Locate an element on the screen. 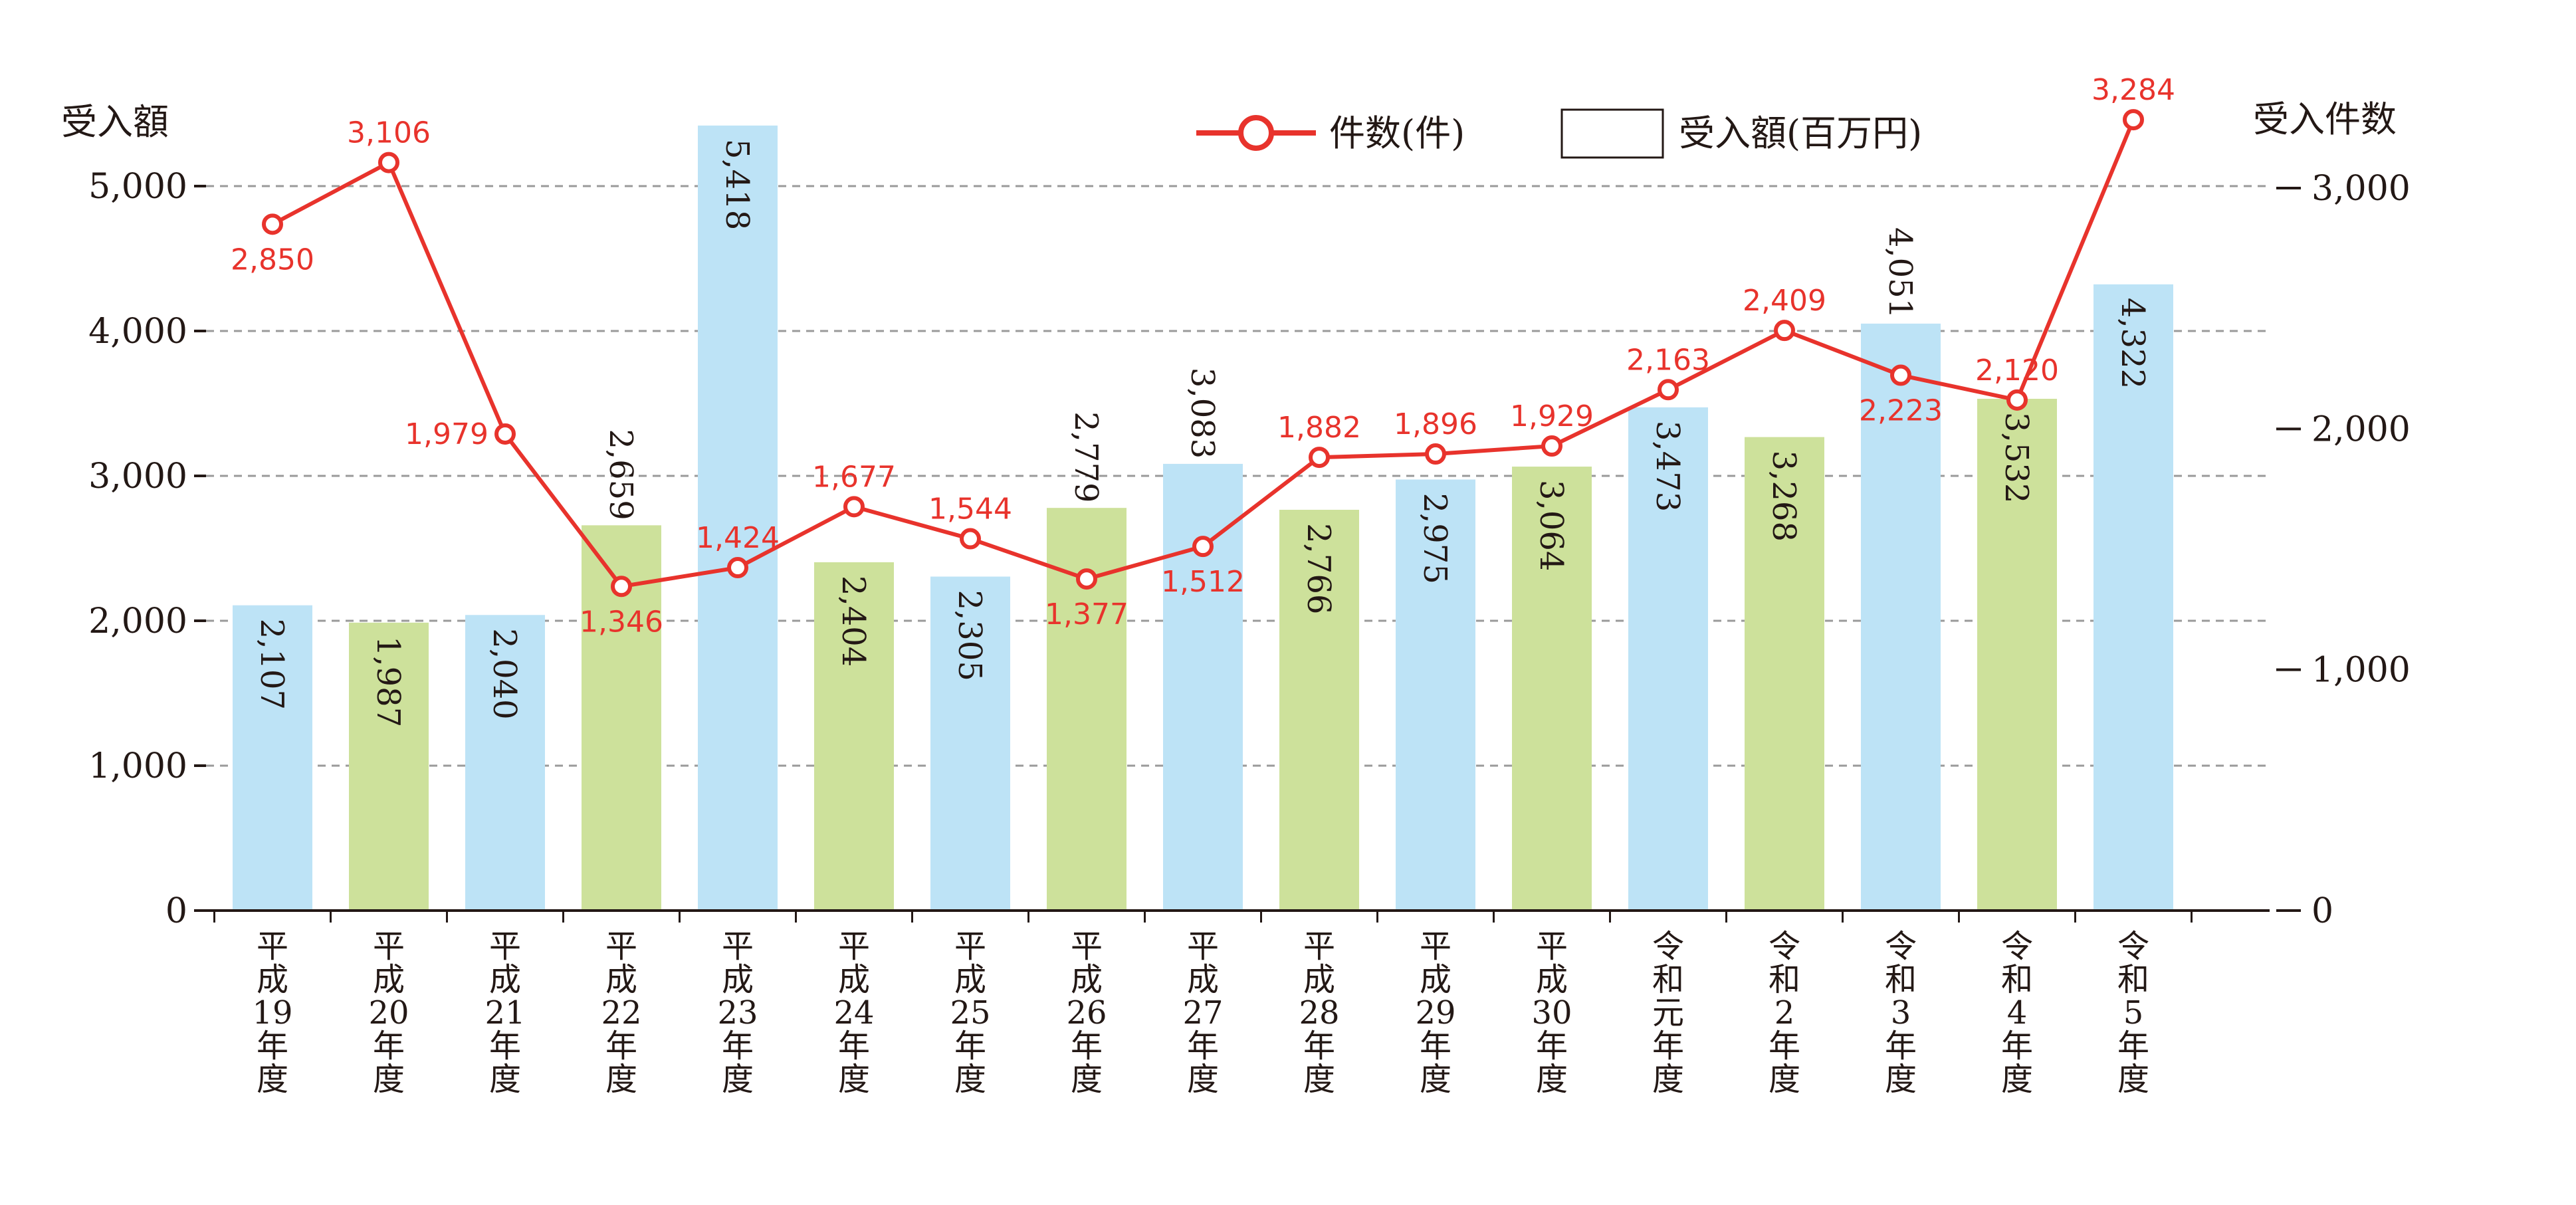 The image size is (2576, 1205). line-value-label: 1,512 is located at coordinates (1203, 582).